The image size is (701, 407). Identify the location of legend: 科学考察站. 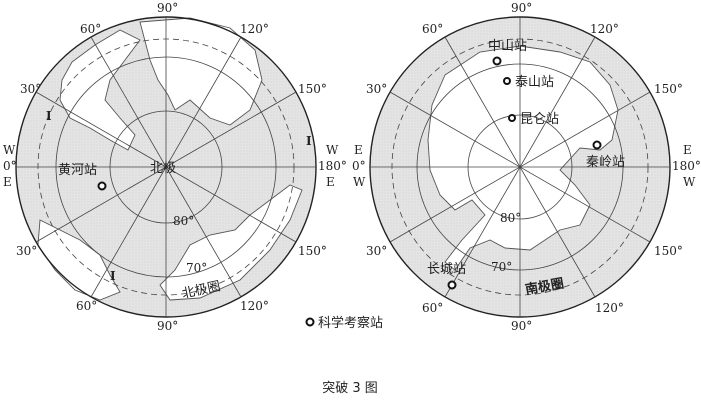
(344, 323).